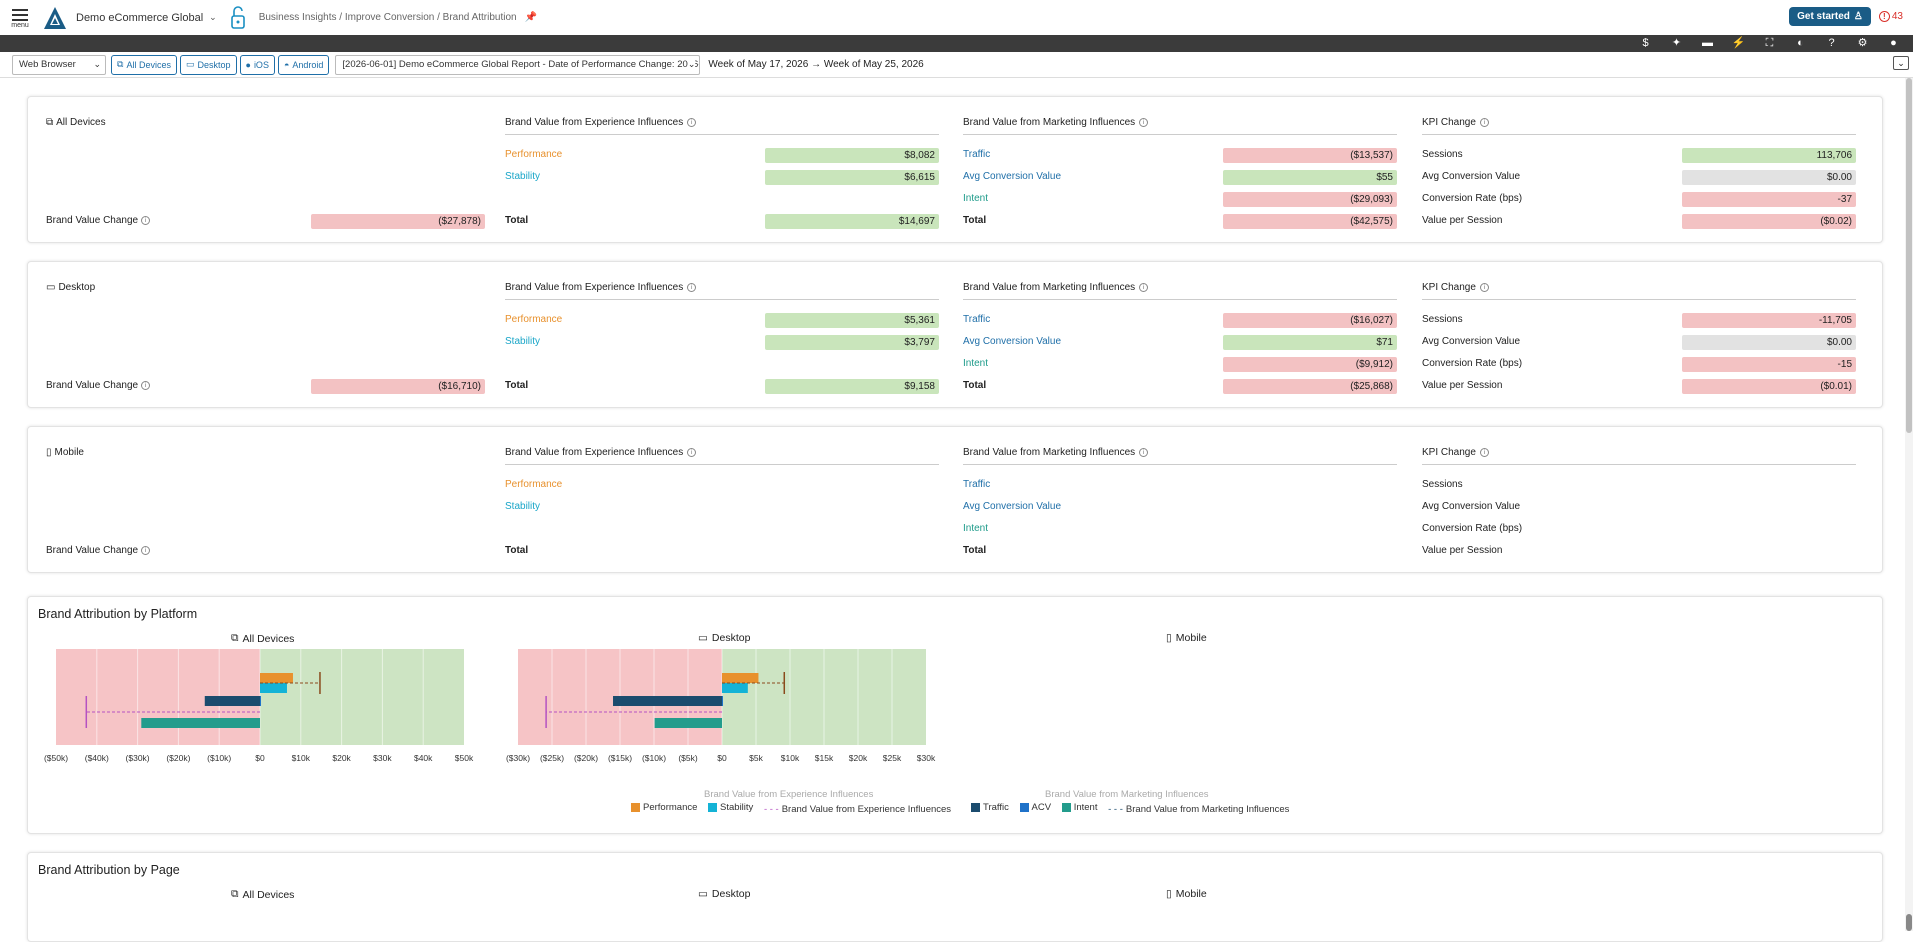  What do you see at coordinates (273, 688) in the screenshot?
I see `bar-stability` at bounding box center [273, 688].